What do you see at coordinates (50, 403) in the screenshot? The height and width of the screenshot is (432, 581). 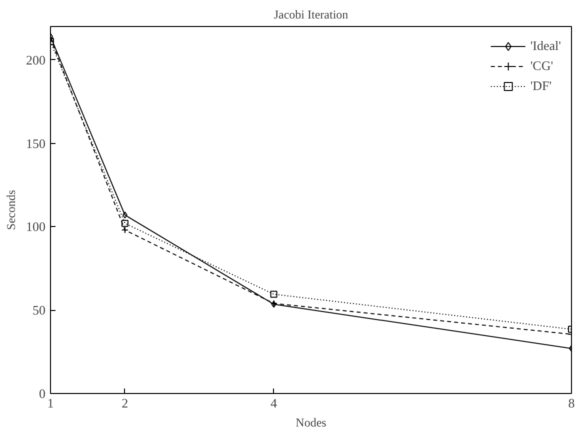 I see `x-tick-label: 1` at bounding box center [50, 403].